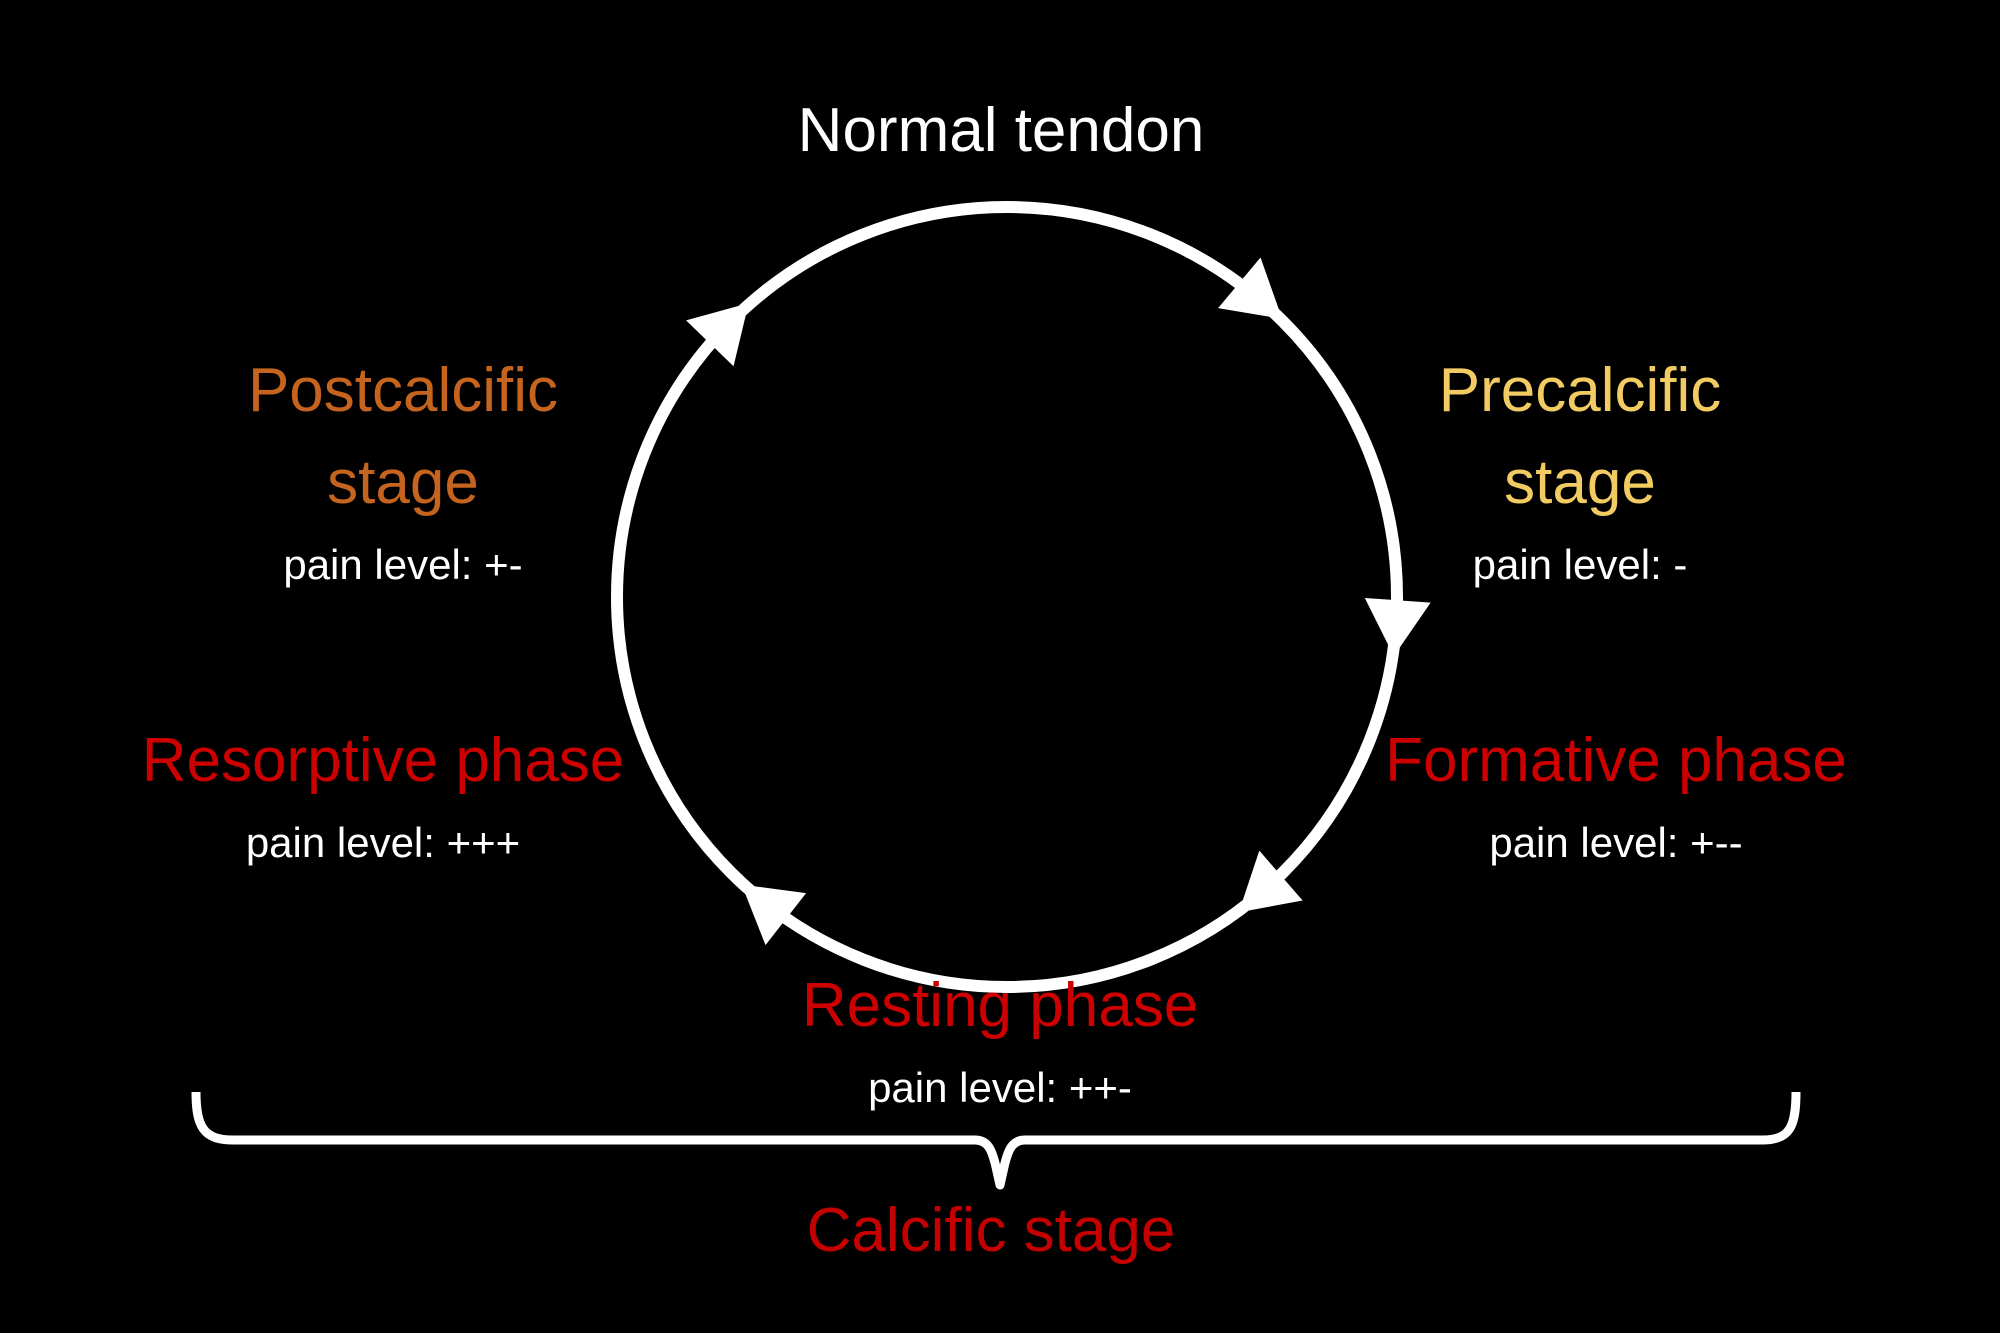 This screenshot has width=2000, height=1333. I want to click on stage-resting-name: Resting phase, so click(1000, 1005).